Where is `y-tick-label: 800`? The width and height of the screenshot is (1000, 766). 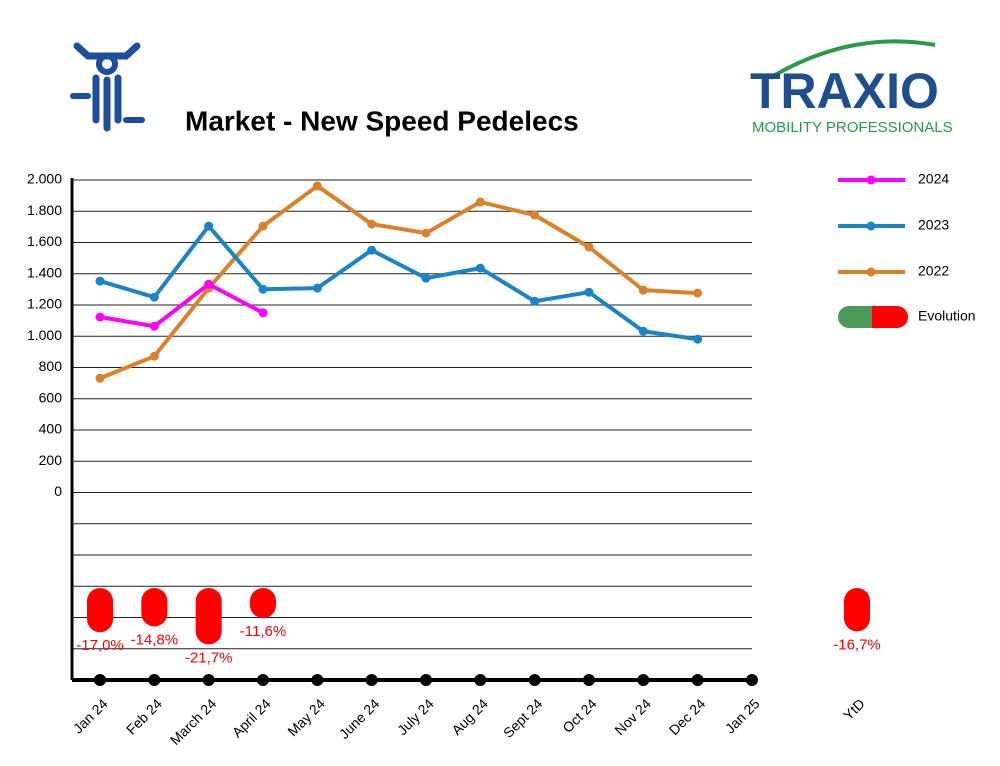
y-tick-label: 800 is located at coordinates (51, 366).